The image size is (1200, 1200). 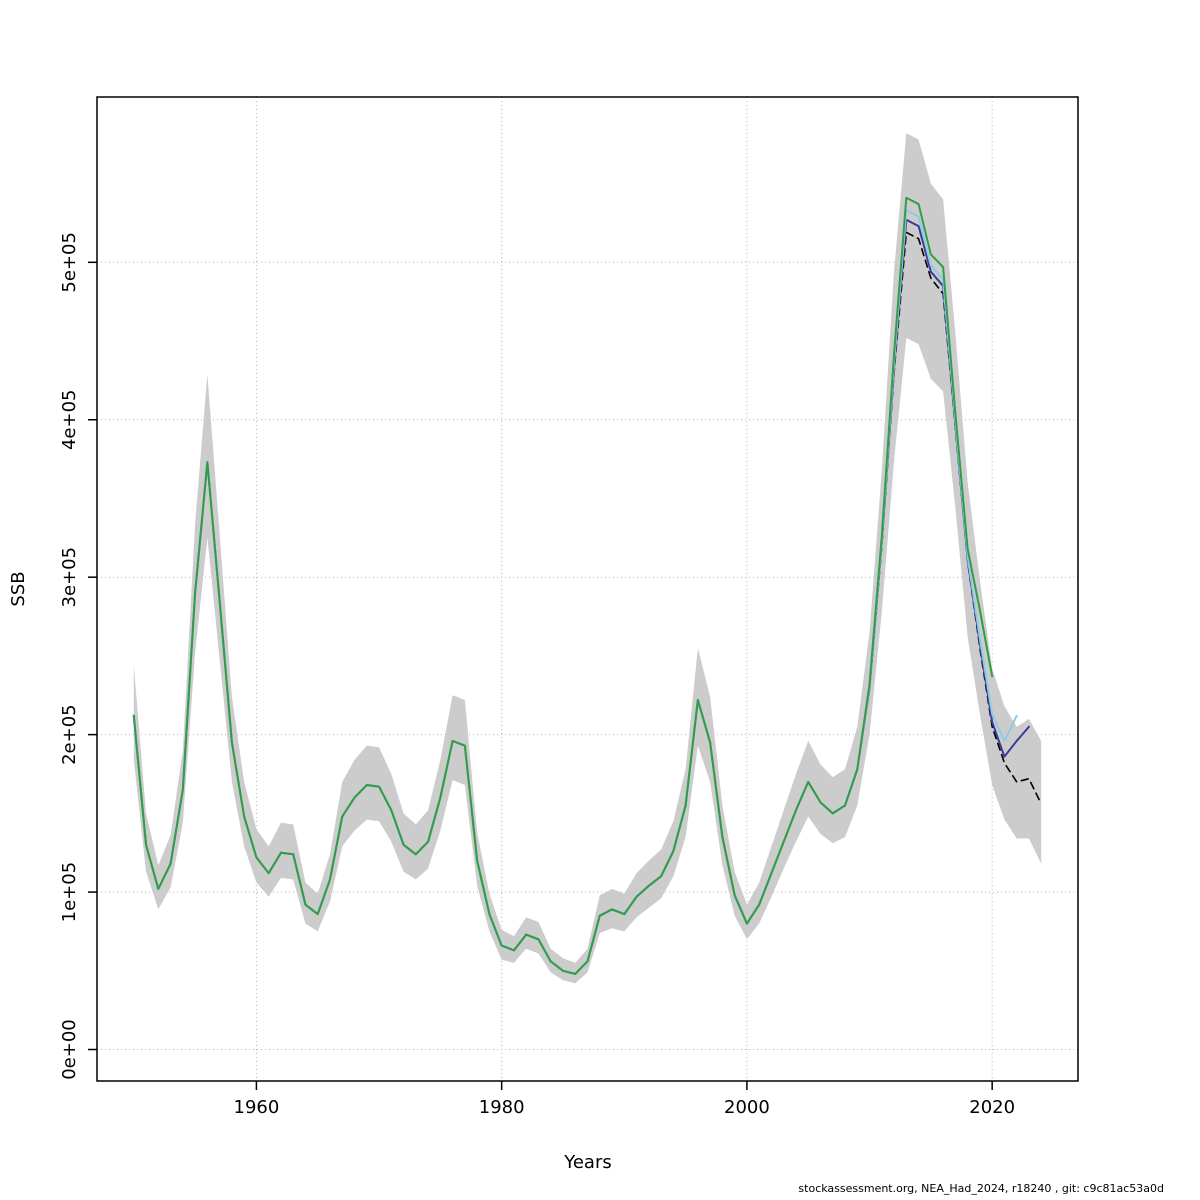 What do you see at coordinates (992, 1107) in the screenshot?
I see `x-tick-label: 2020` at bounding box center [992, 1107].